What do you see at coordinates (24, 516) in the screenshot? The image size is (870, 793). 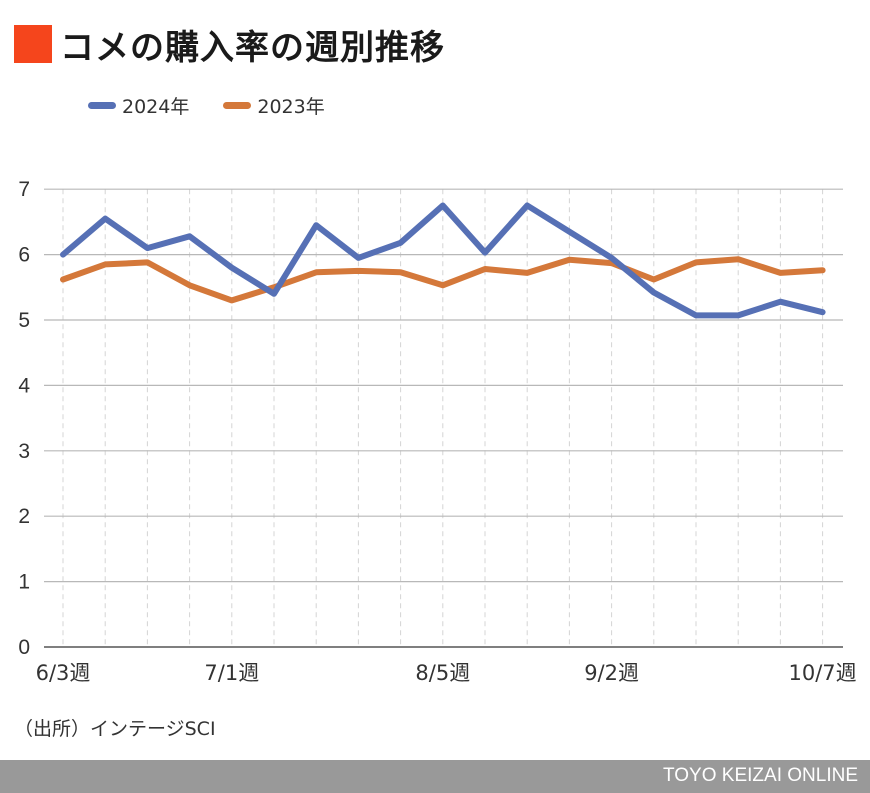 I see `y-tick-label: 2` at bounding box center [24, 516].